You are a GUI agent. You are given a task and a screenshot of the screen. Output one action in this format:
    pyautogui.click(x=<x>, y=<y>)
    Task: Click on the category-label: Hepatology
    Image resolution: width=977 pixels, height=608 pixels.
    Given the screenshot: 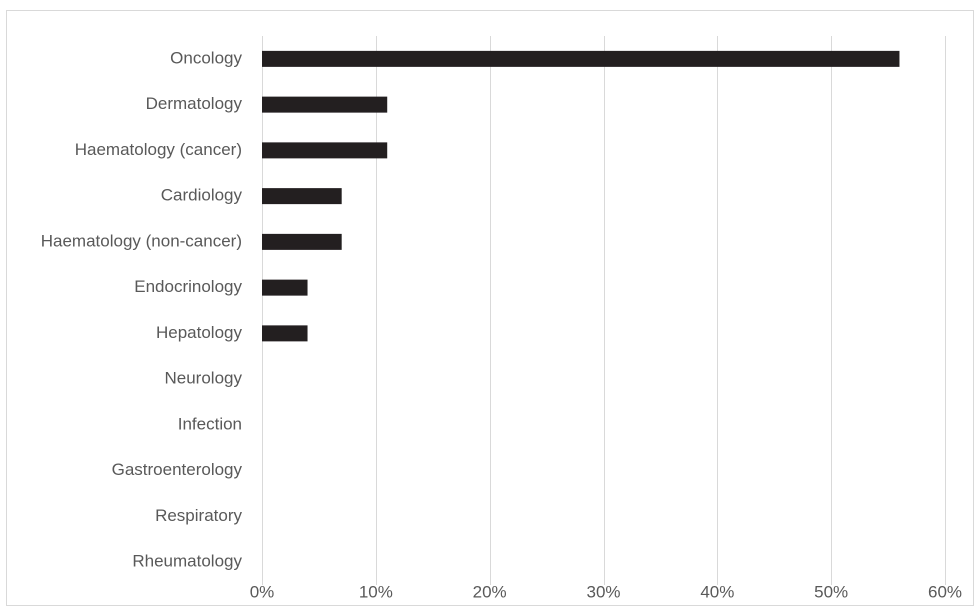 What is the action you would take?
    pyautogui.click(x=199, y=332)
    